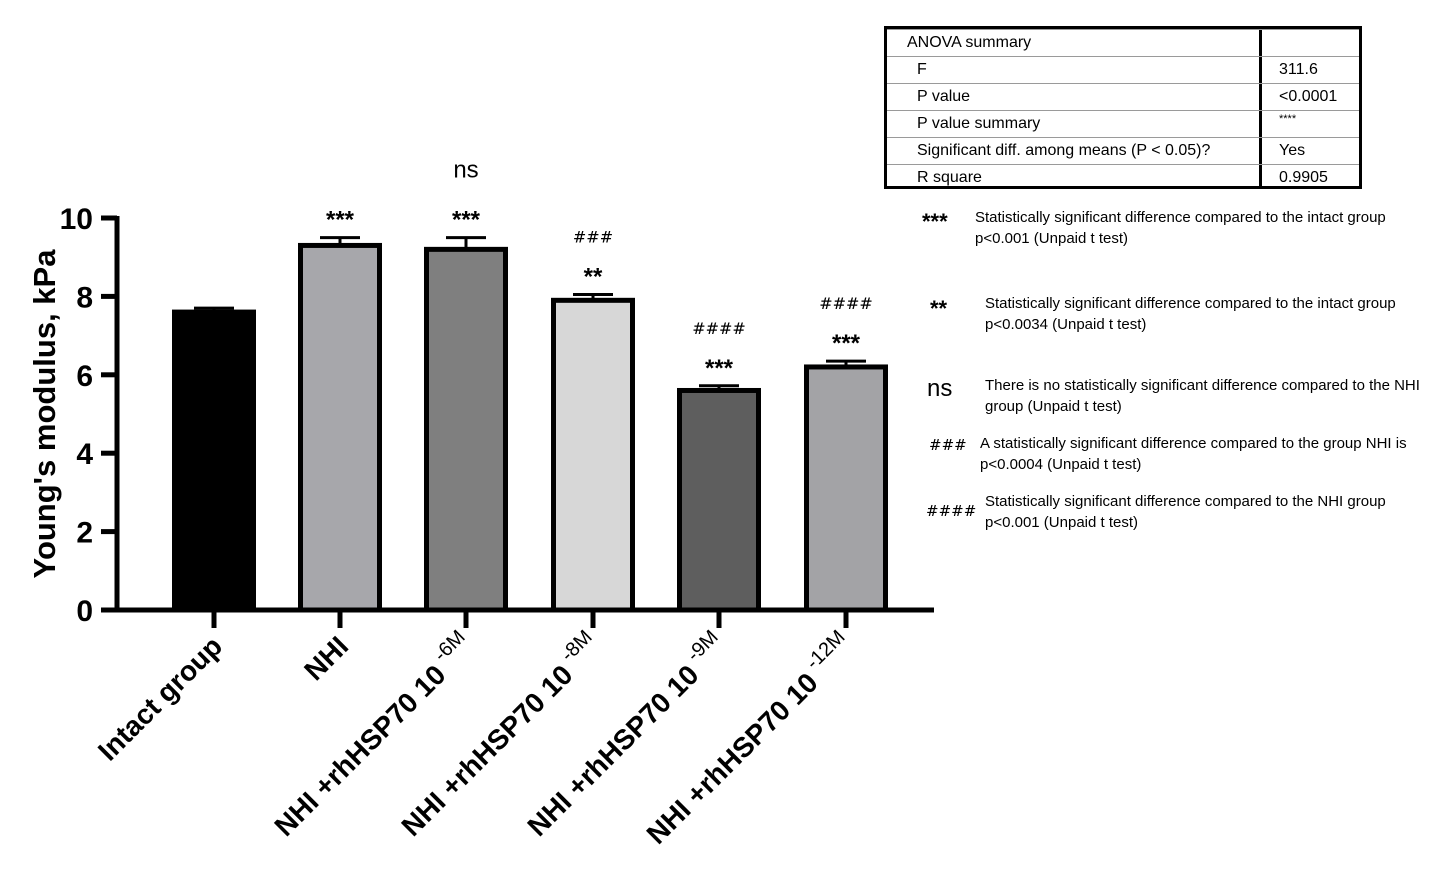 Image resolution: width=1430 pixels, height=879 pixels. I want to click on anova-value: <0.0001, so click(1308, 96).